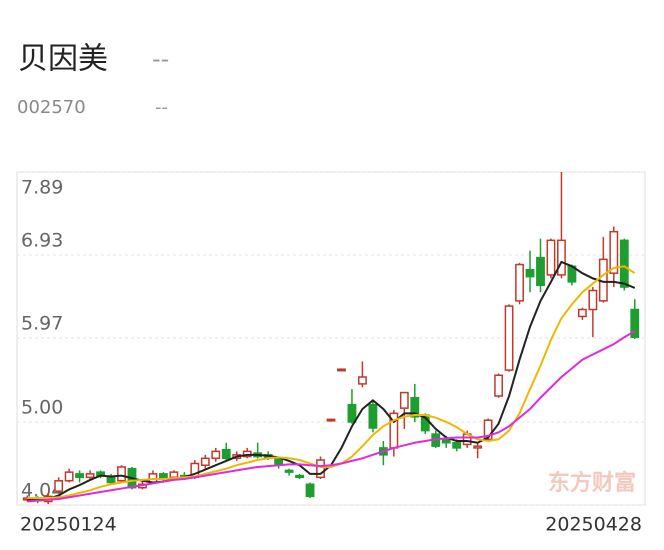  What do you see at coordinates (160, 59) in the screenshot?
I see `stock-price: --` at bounding box center [160, 59].